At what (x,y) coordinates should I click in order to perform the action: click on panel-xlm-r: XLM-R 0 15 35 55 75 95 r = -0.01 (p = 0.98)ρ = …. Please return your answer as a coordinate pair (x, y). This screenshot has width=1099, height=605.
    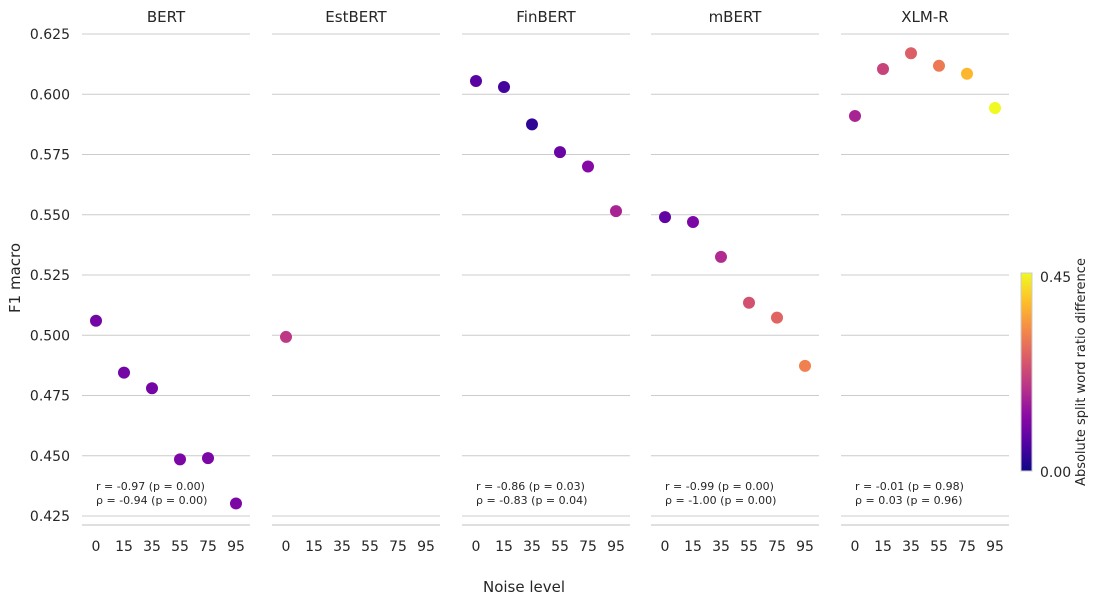
    Looking at the image, I should click on (925, 281).